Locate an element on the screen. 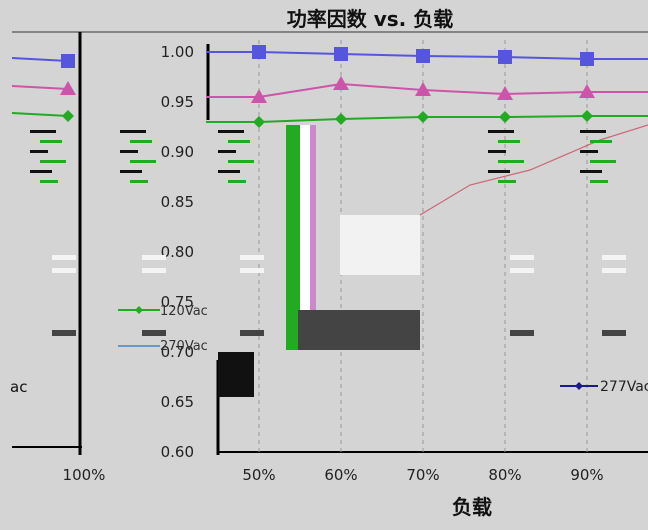 This screenshot has width=648, height=530. x-axis-ticks: 50% 60% 70% 80% 90% is located at coordinates (422, 475).